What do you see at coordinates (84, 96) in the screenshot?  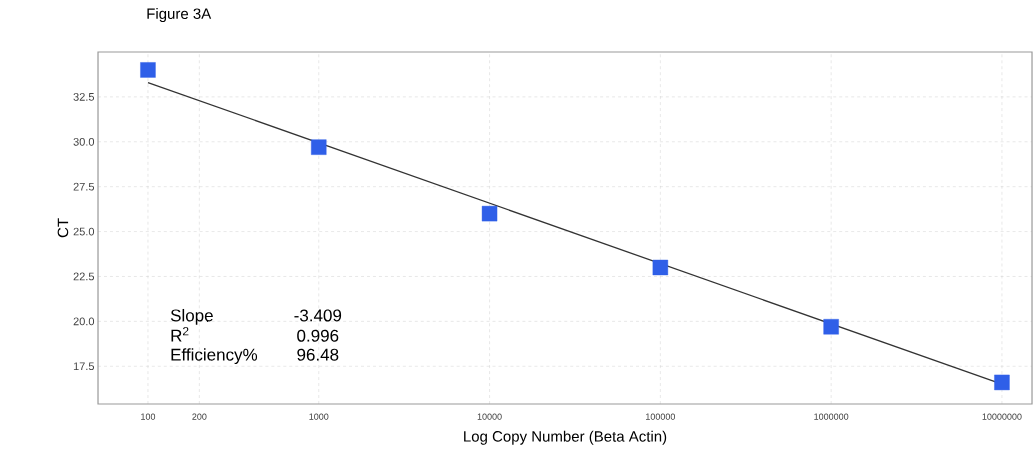 I see `y-tick-label: 32.5` at bounding box center [84, 96].